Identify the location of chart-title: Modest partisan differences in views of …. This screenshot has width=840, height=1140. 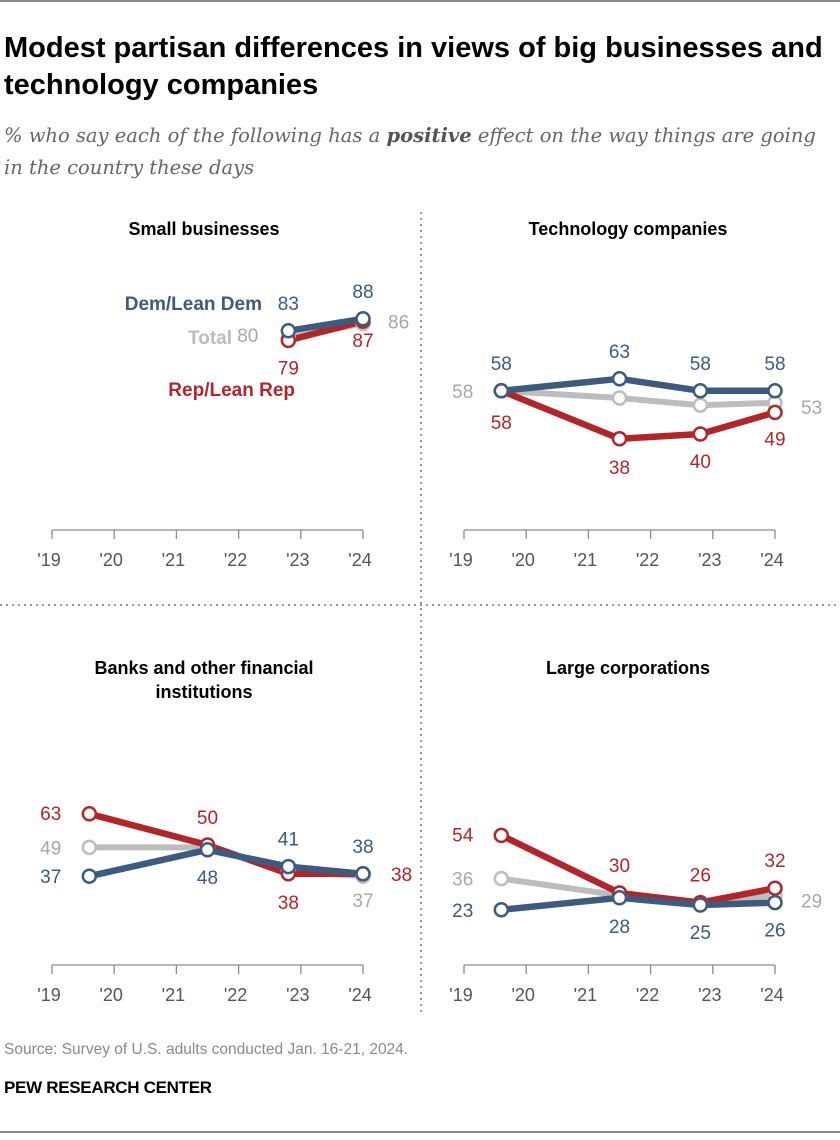
(413, 66).